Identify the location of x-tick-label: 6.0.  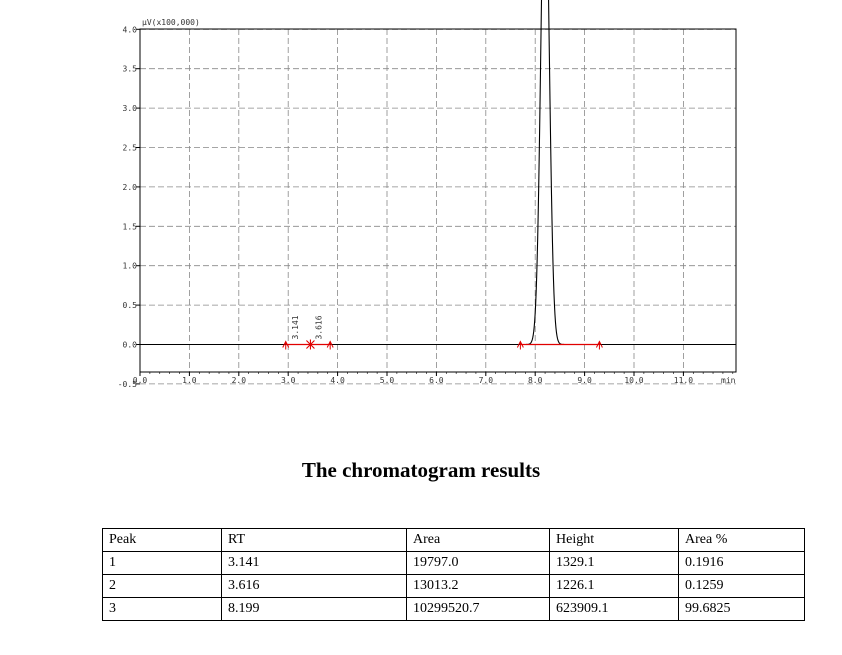
(436, 380).